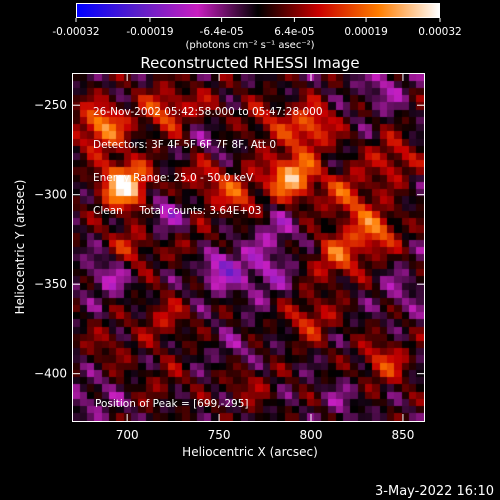 The image size is (500, 500). What do you see at coordinates (294, 32) in the screenshot?
I see `colorbar-tick-label: 6.4e-05` at bounding box center [294, 32].